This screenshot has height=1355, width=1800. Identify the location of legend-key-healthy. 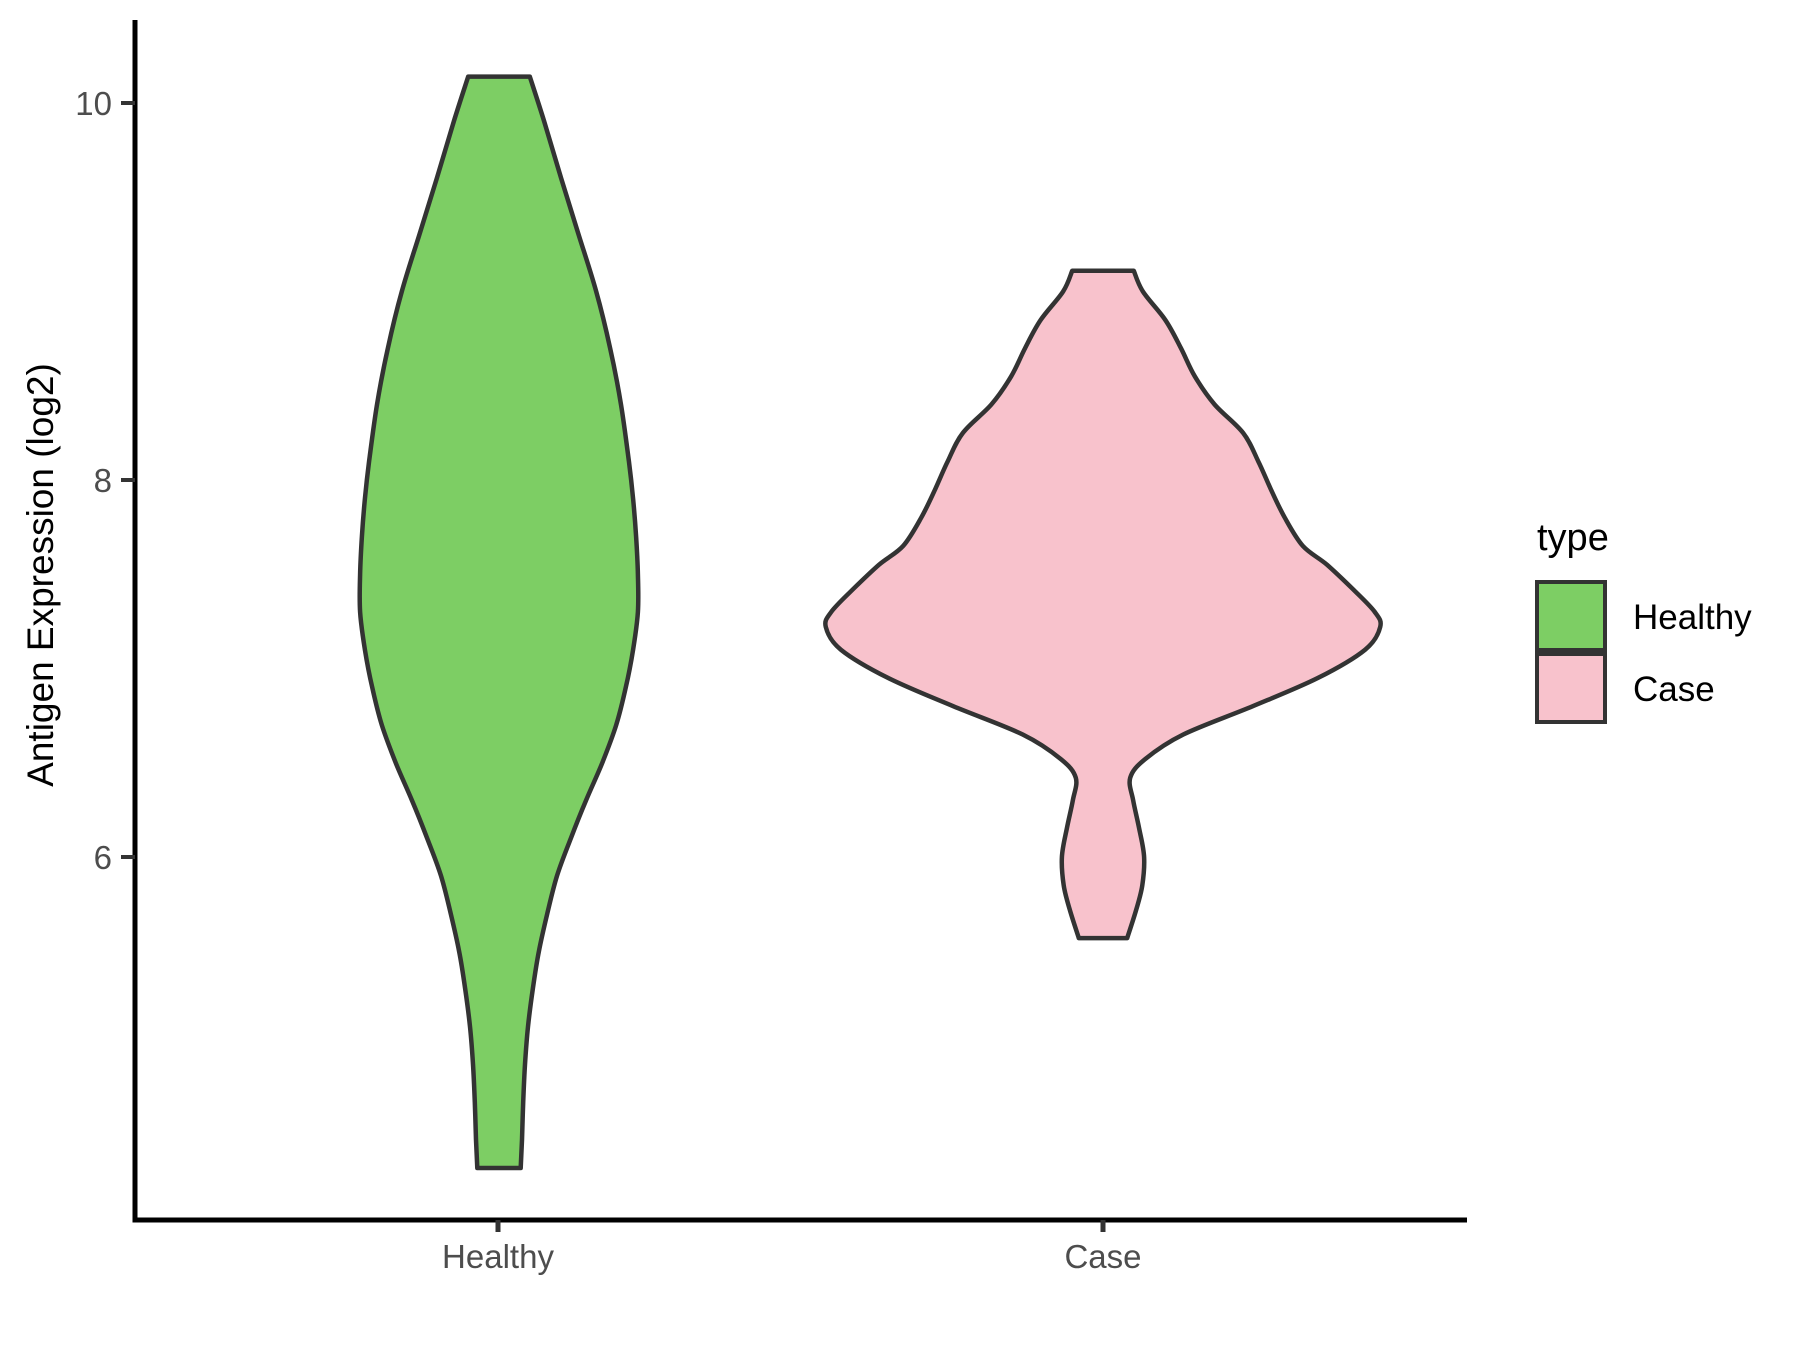
(1571, 616).